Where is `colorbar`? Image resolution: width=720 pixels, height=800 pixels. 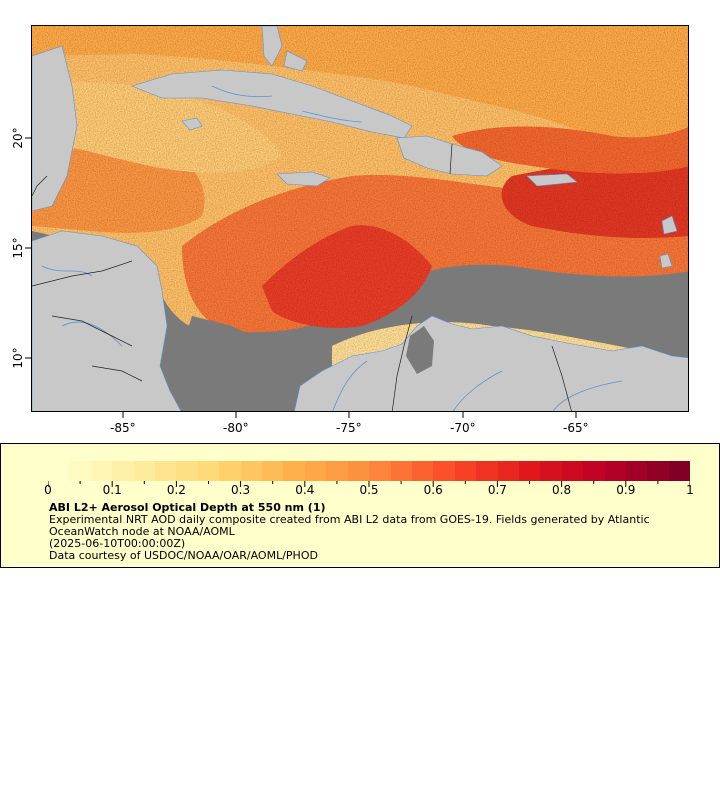
colorbar is located at coordinates (369, 471).